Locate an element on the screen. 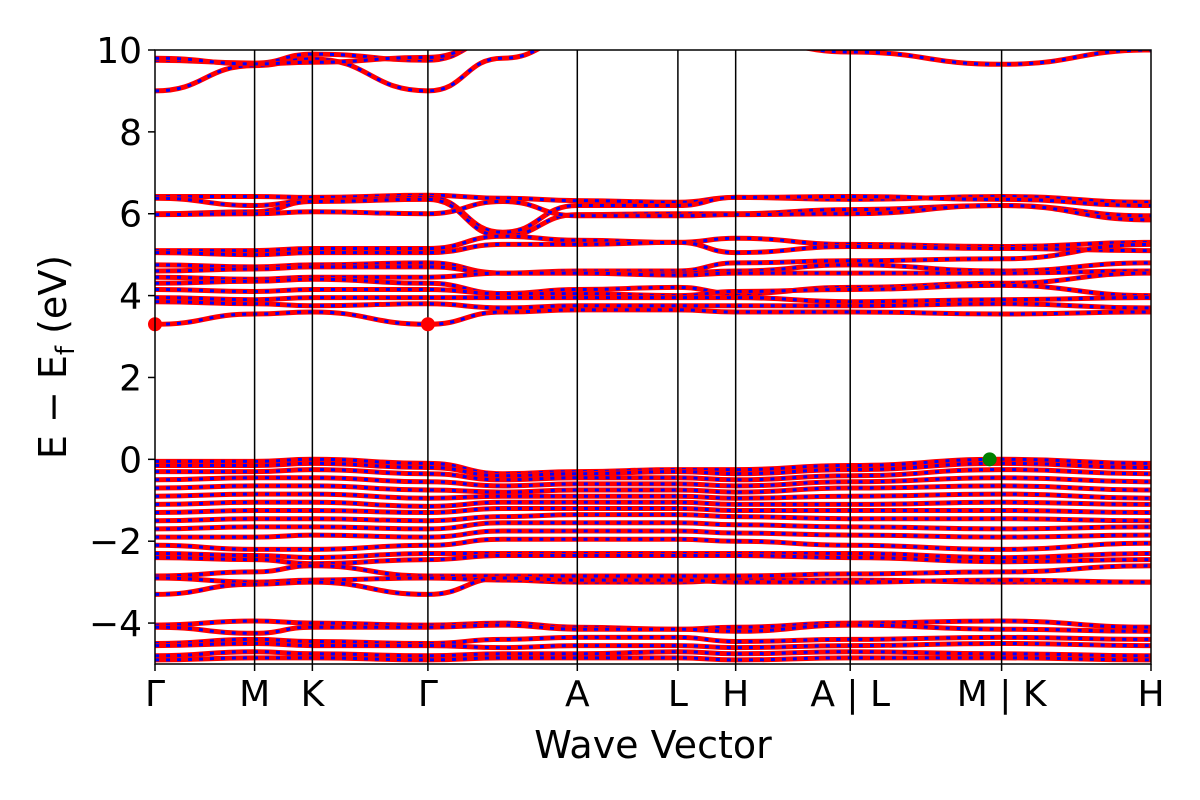 The width and height of the screenshot is (1200, 800). x-tick-label: A | L is located at coordinates (850, 694).